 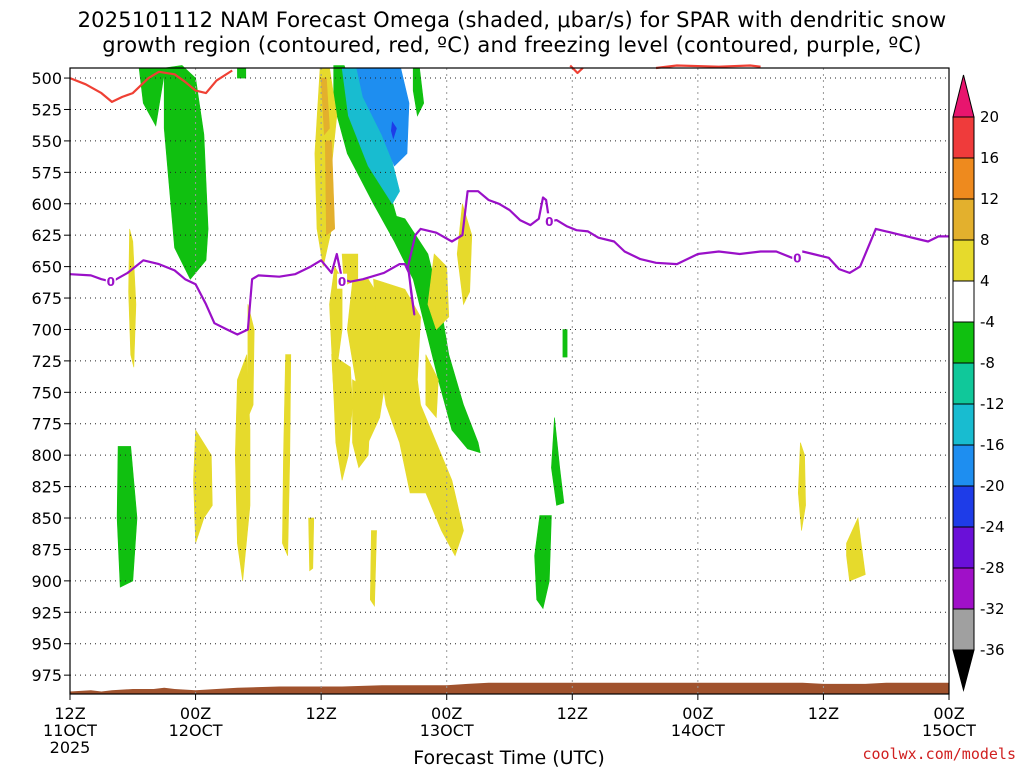 I want to click on y-tick-label: 900, so click(x=46, y=581).